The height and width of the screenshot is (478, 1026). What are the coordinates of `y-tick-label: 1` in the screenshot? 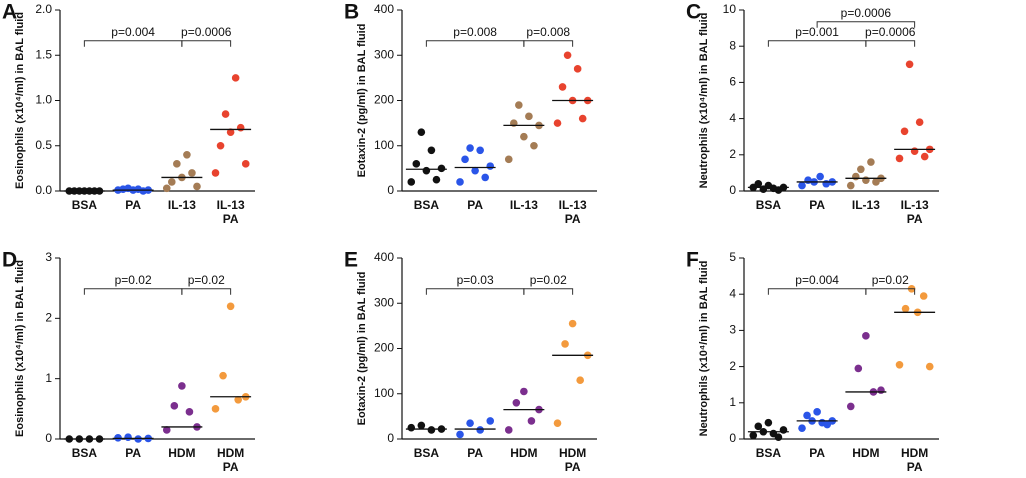 It's located at (732, 402).